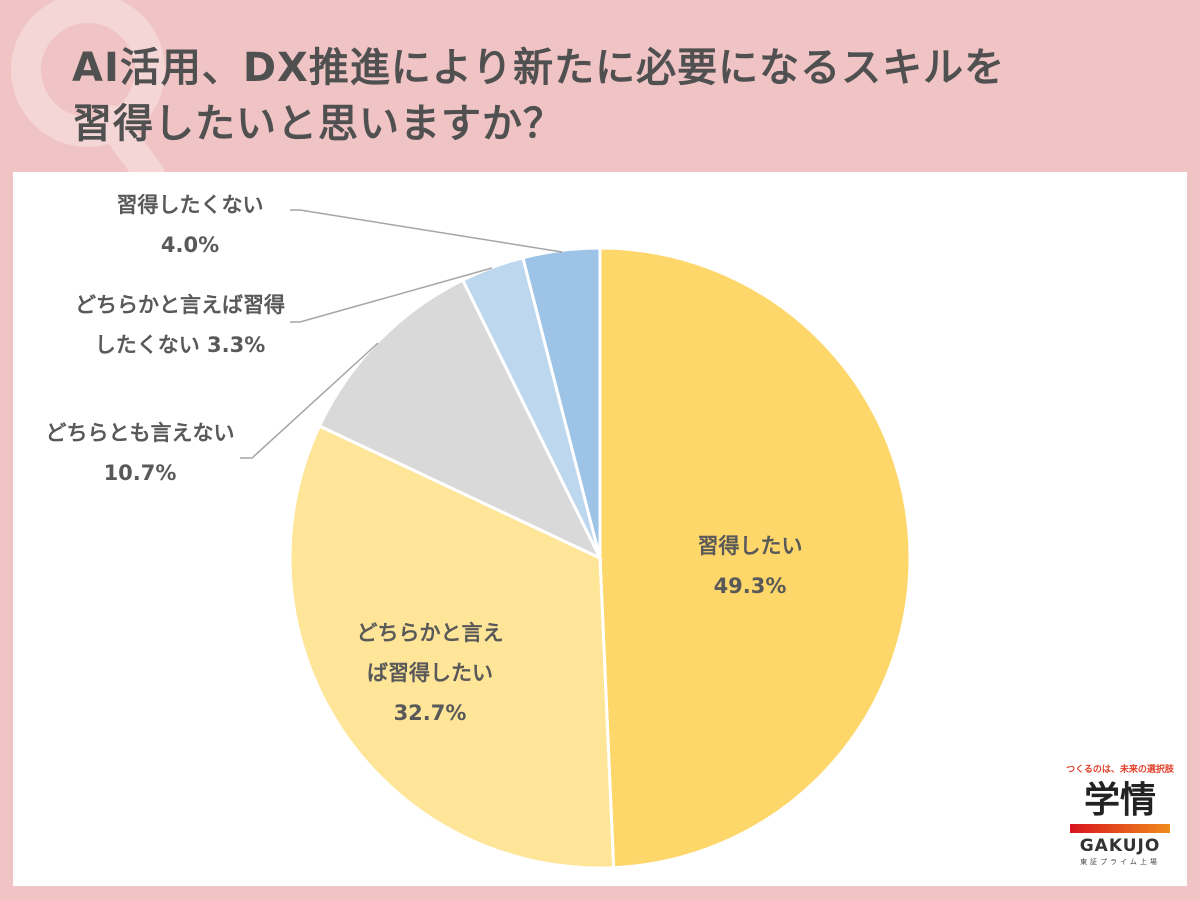  I want to click on title-line-2: 習得したいと思いますか？, so click(318, 124).